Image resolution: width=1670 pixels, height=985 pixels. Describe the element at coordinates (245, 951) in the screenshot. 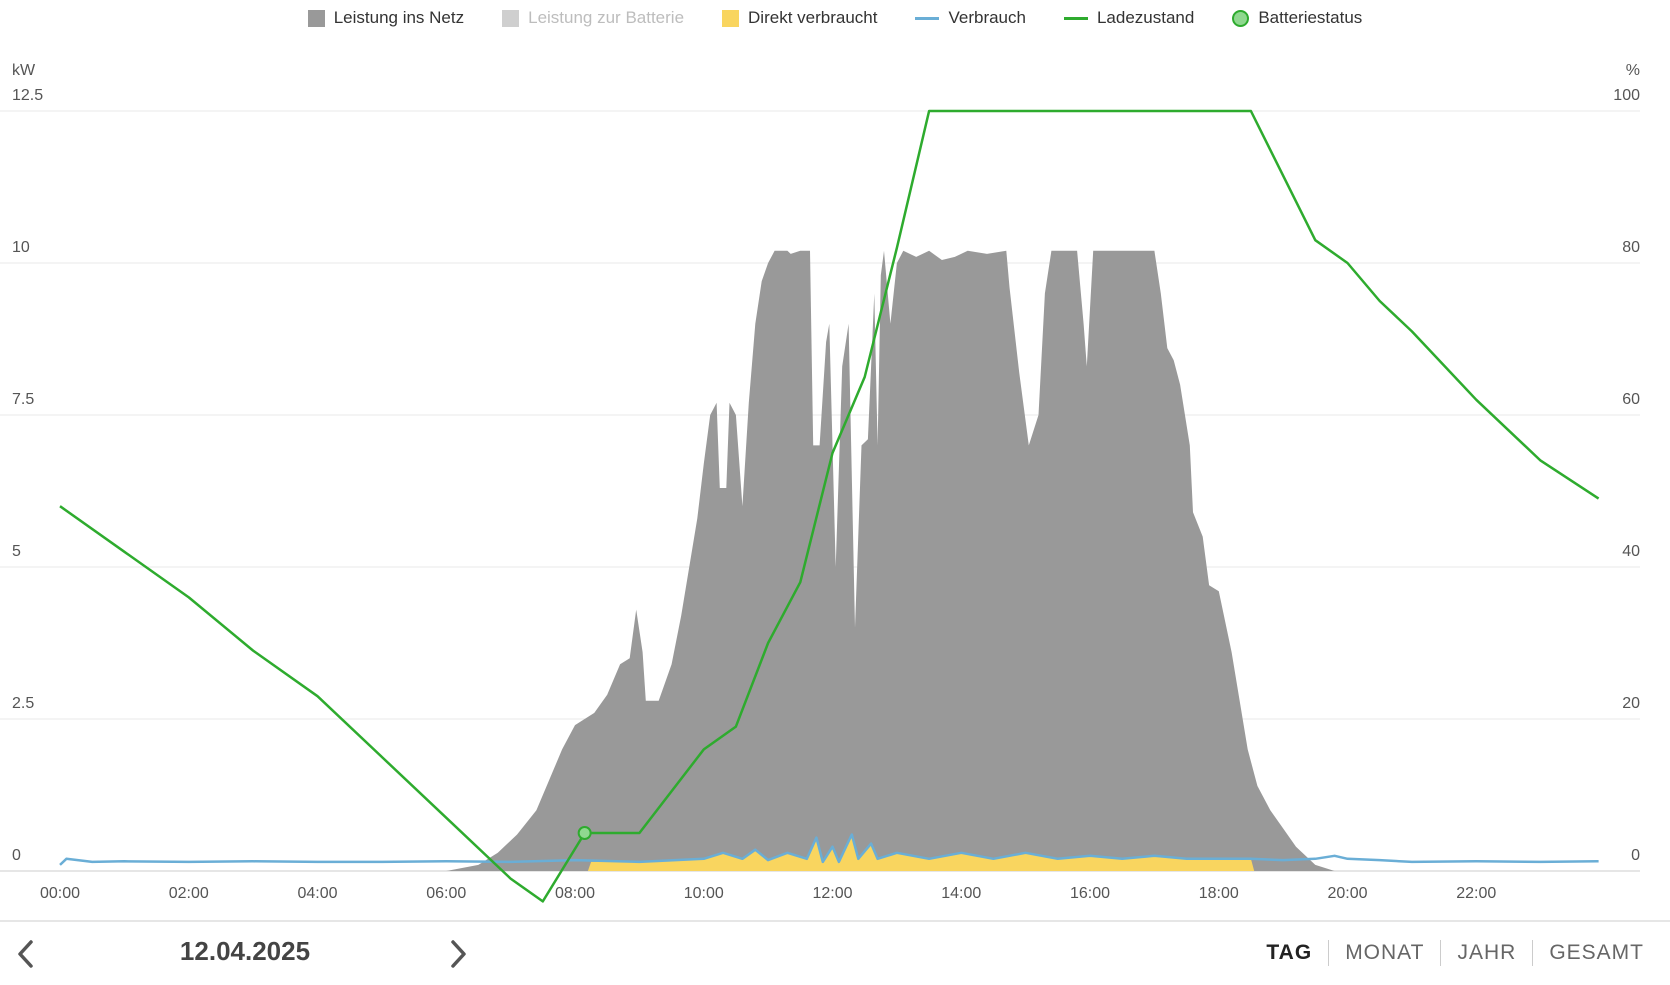

I see `selected-date: 12.04.2025` at that location.